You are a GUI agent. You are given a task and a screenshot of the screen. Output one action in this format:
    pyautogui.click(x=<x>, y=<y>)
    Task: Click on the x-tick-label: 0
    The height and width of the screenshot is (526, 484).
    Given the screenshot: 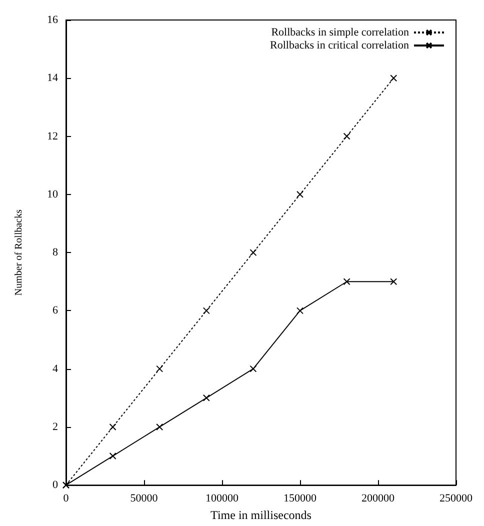 What is the action you would take?
    pyautogui.click(x=66, y=498)
    